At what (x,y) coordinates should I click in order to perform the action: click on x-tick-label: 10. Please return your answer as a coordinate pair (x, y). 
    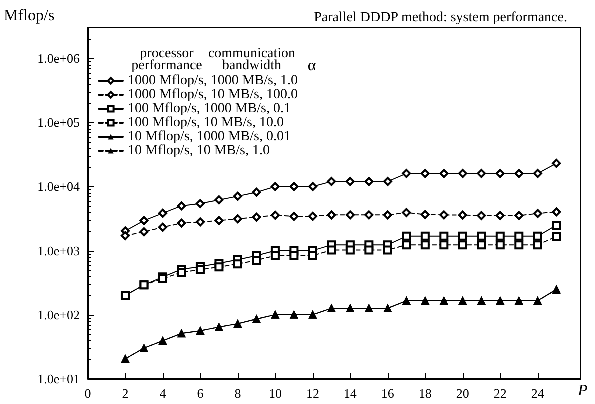
    Looking at the image, I should click on (275, 393).